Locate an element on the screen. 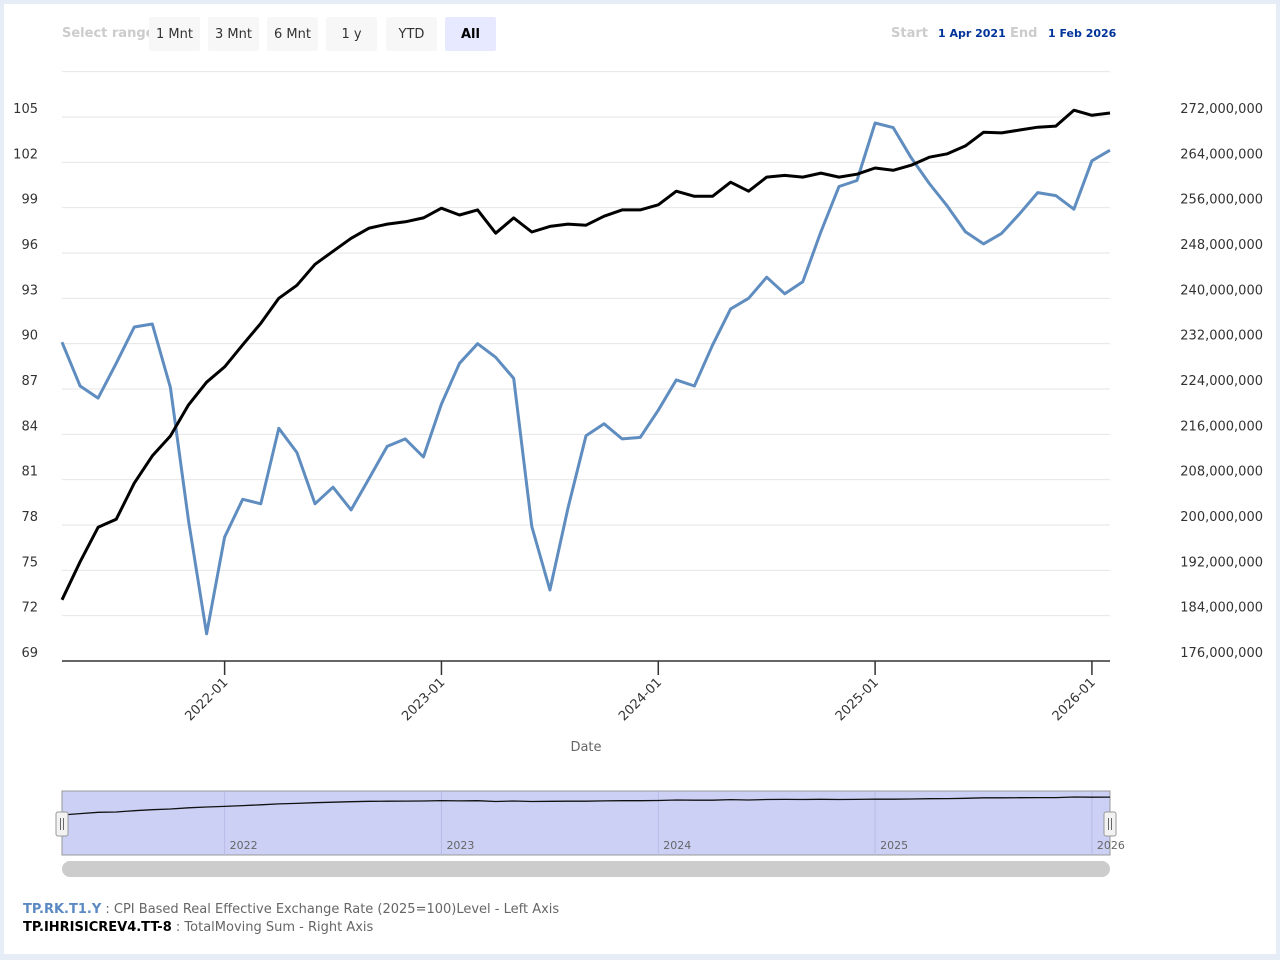 This screenshot has height=960, width=1280. navigator-handle-left is located at coordinates (62, 824).